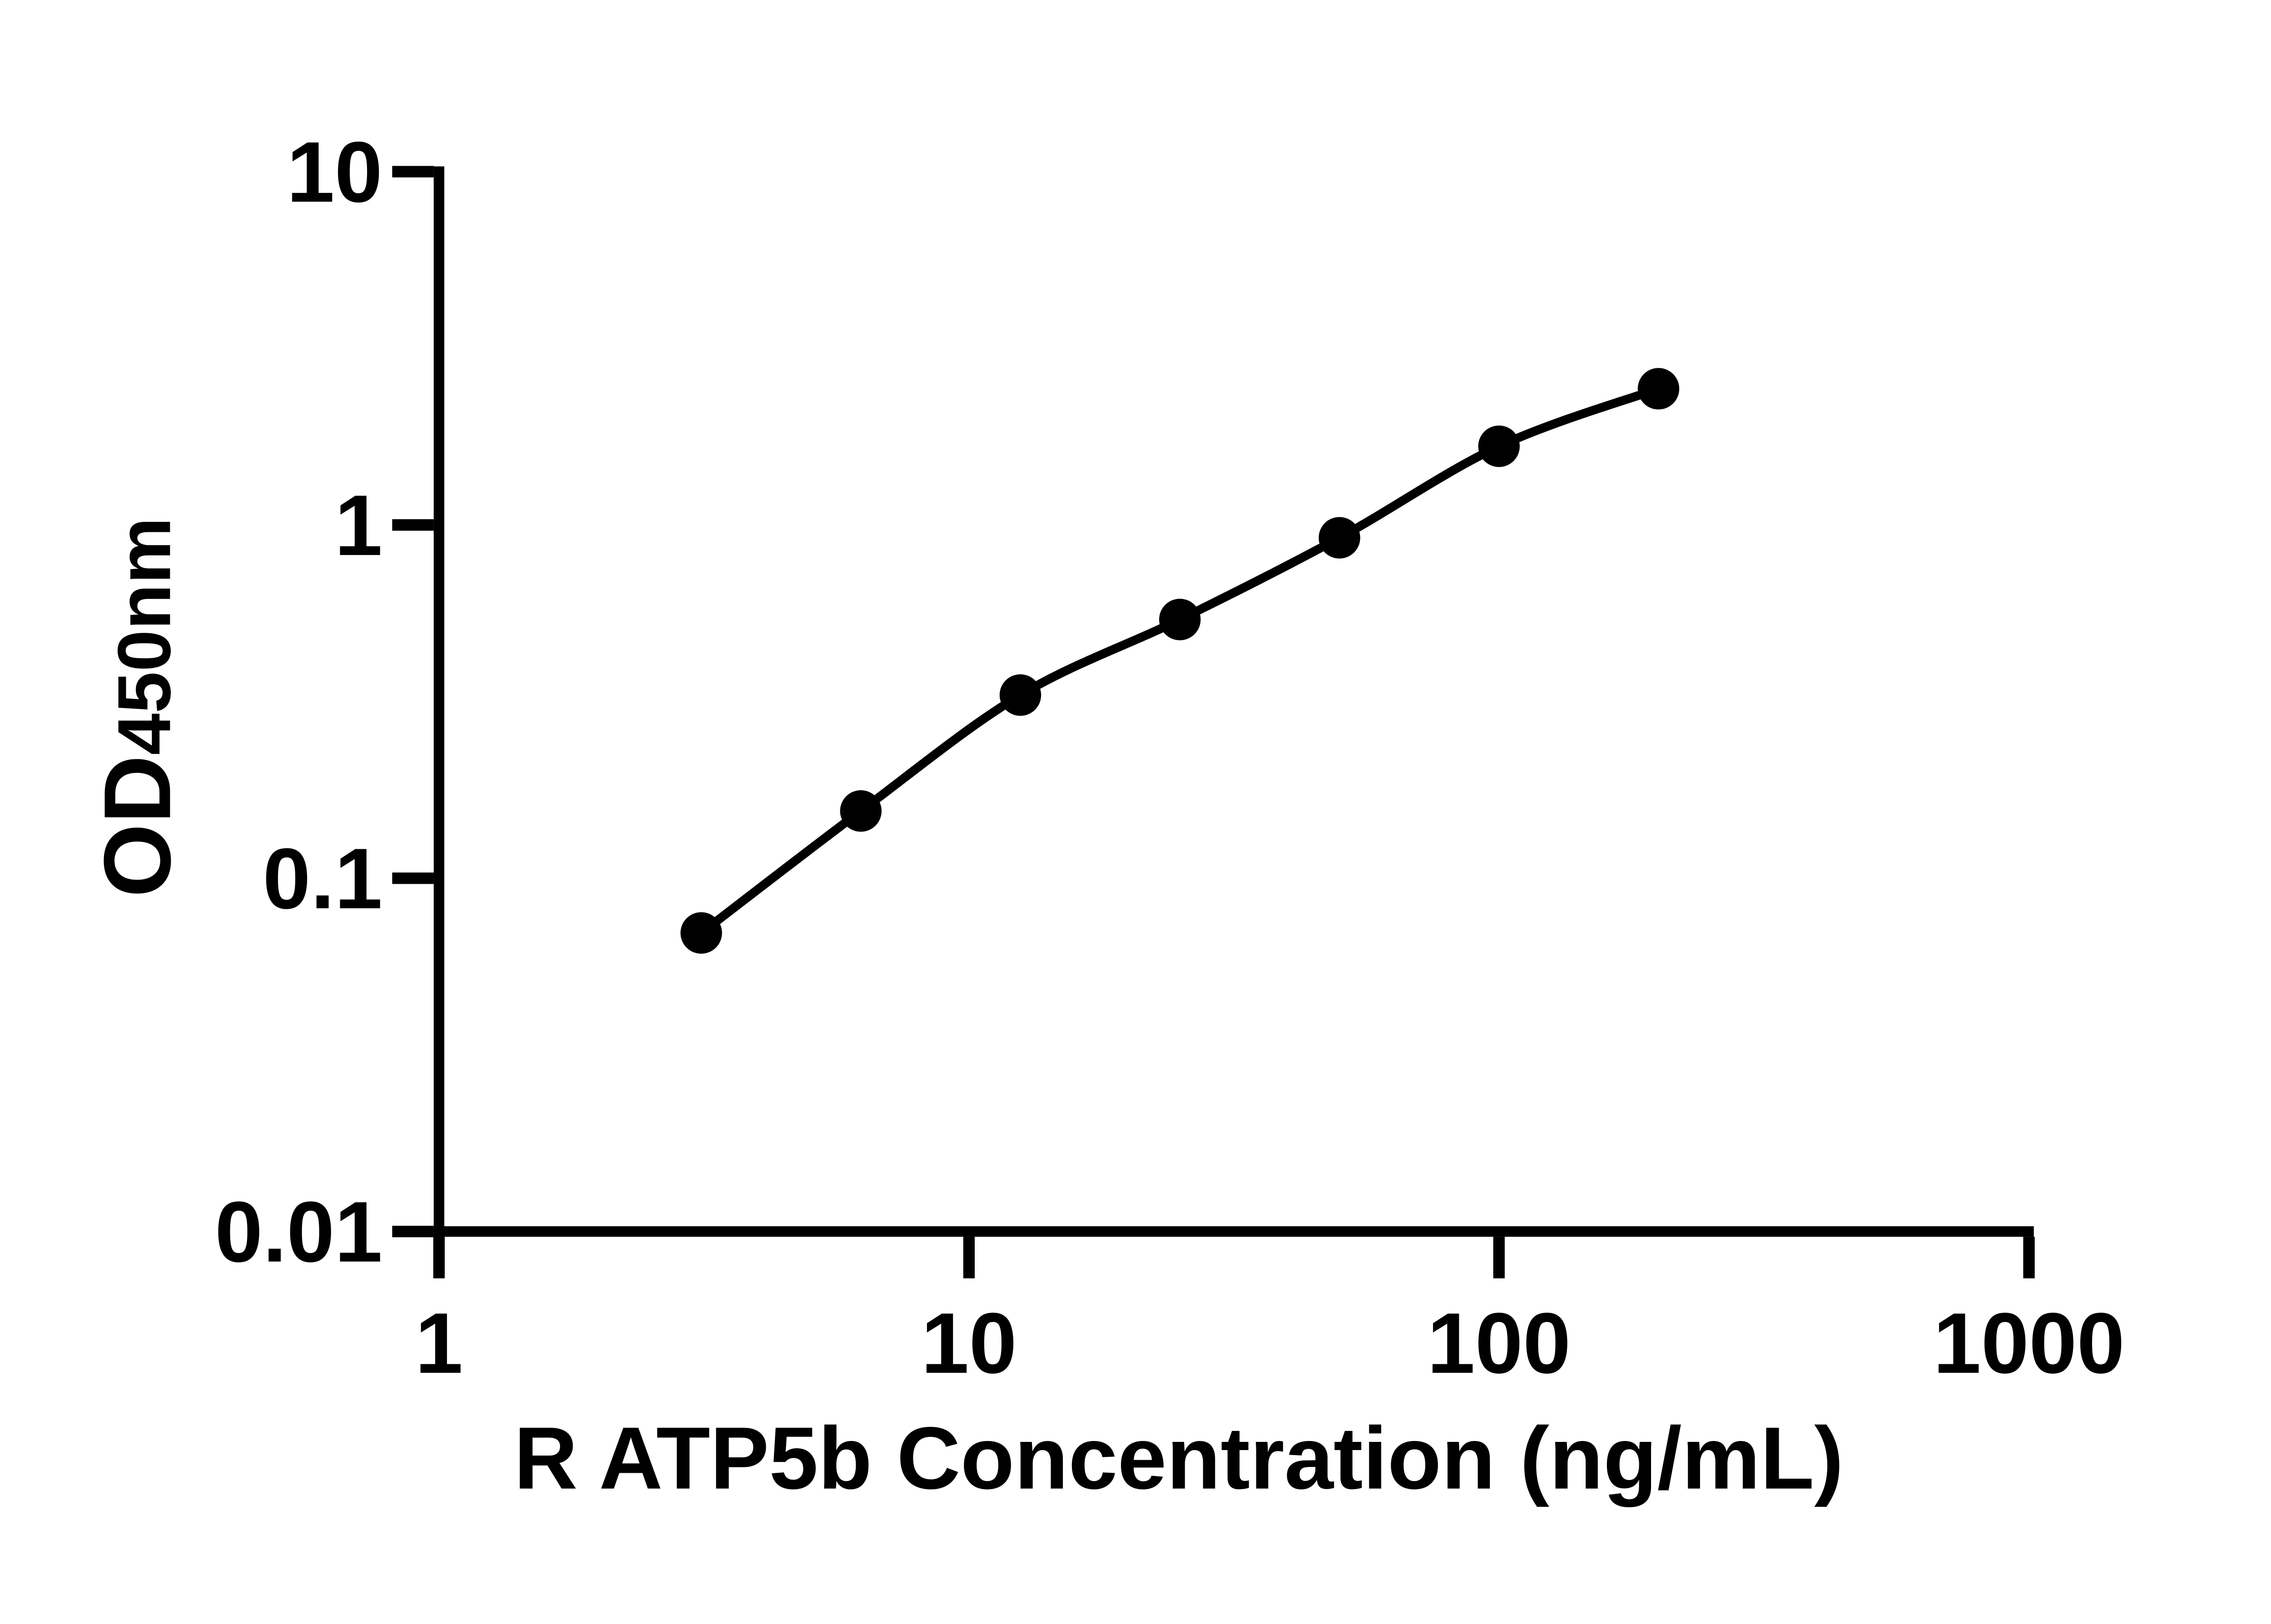 The width and height of the screenshot is (2271, 1624). Describe the element at coordinates (1179, 1458) in the screenshot. I see `x-axis-title: R ATP5b Concentration (ng/mL)` at that location.